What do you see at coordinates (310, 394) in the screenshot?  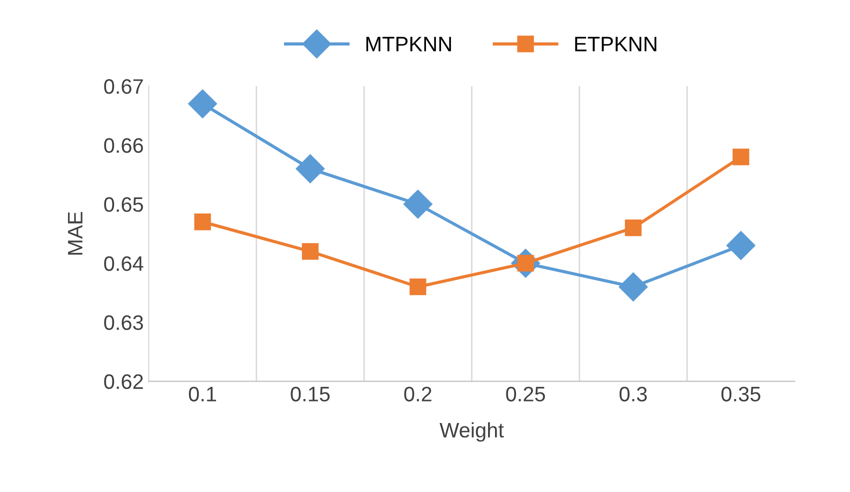 I see `x-tick-label: 0.15` at bounding box center [310, 394].